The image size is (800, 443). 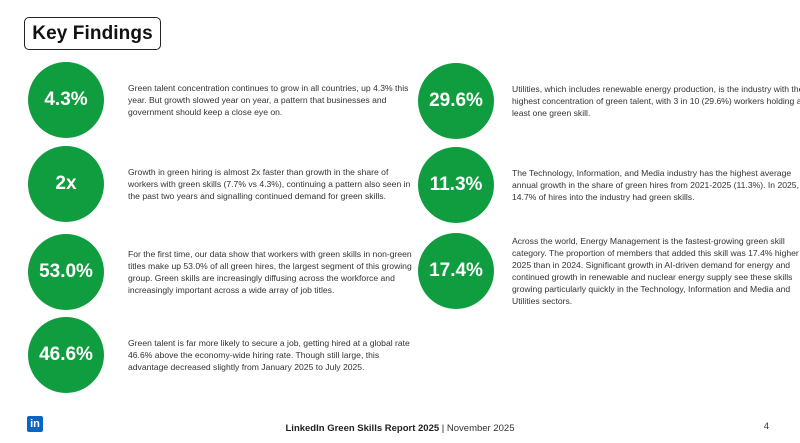 What do you see at coordinates (66, 100) in the screenshot?
I see `stat-circle: 4.3%` at bounding box center [66, 100].